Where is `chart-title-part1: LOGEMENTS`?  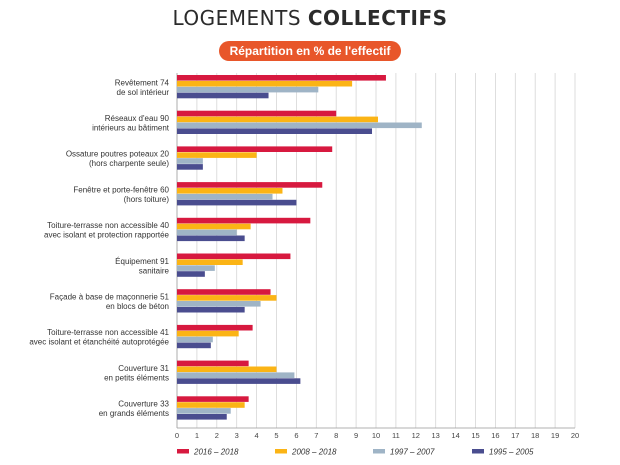
chart-title-part1: LOGEMENTS is located at coordinates (240, 18).